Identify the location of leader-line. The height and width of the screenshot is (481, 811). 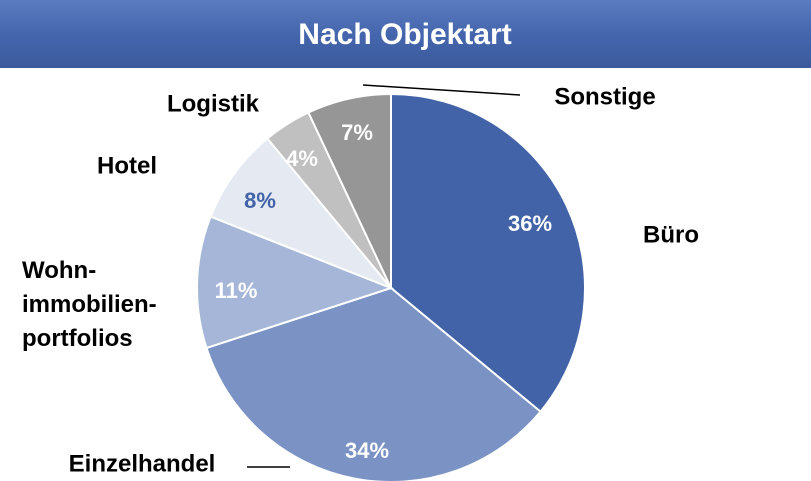
(441, 90).